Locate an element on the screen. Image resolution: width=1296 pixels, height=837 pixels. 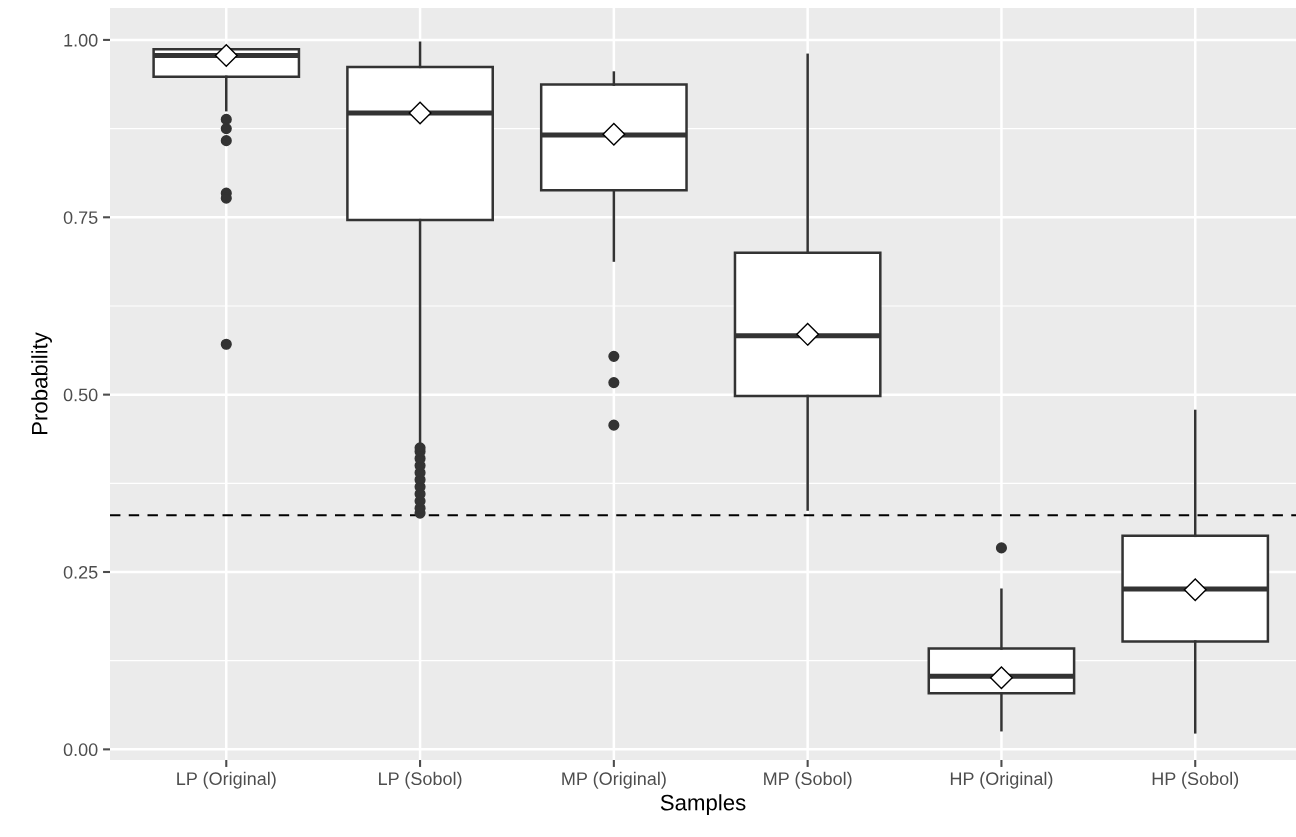
x-tick-label: LP (Original) is located at coordinates (226, 780).